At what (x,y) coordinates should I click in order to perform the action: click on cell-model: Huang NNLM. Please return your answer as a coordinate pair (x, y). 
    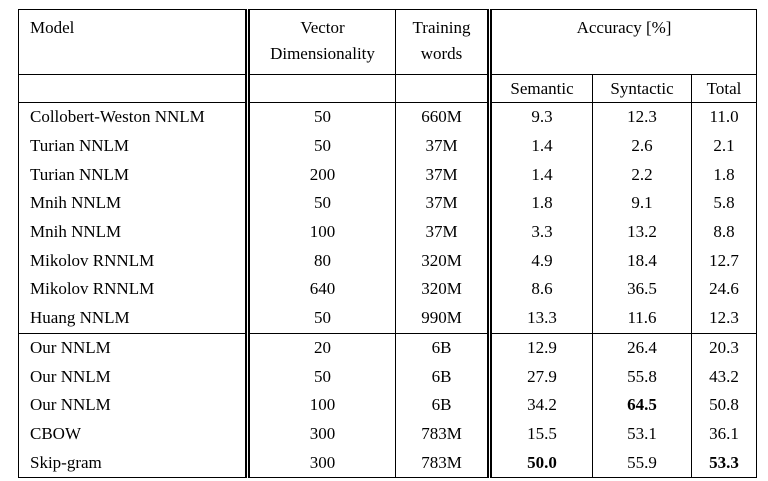
    Looking at the image, I should click on (80, 318).